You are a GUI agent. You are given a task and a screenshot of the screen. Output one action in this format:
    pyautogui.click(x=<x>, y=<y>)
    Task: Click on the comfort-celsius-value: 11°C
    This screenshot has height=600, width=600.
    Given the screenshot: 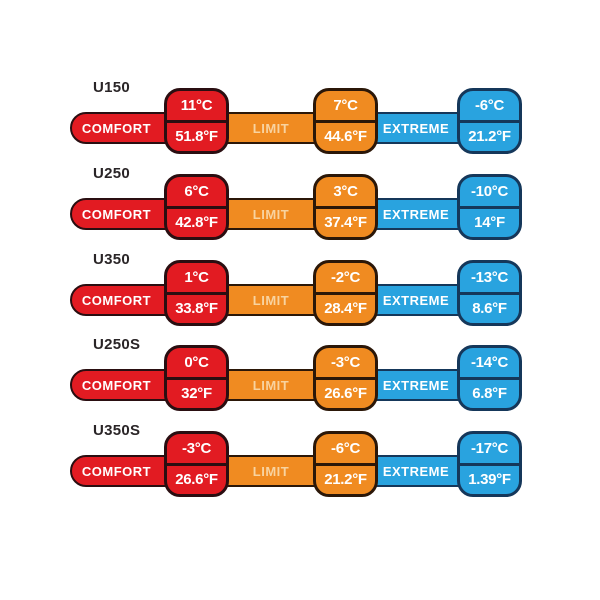 What is the action you would take?
    pyautogui.click(x=196, y=105)
    